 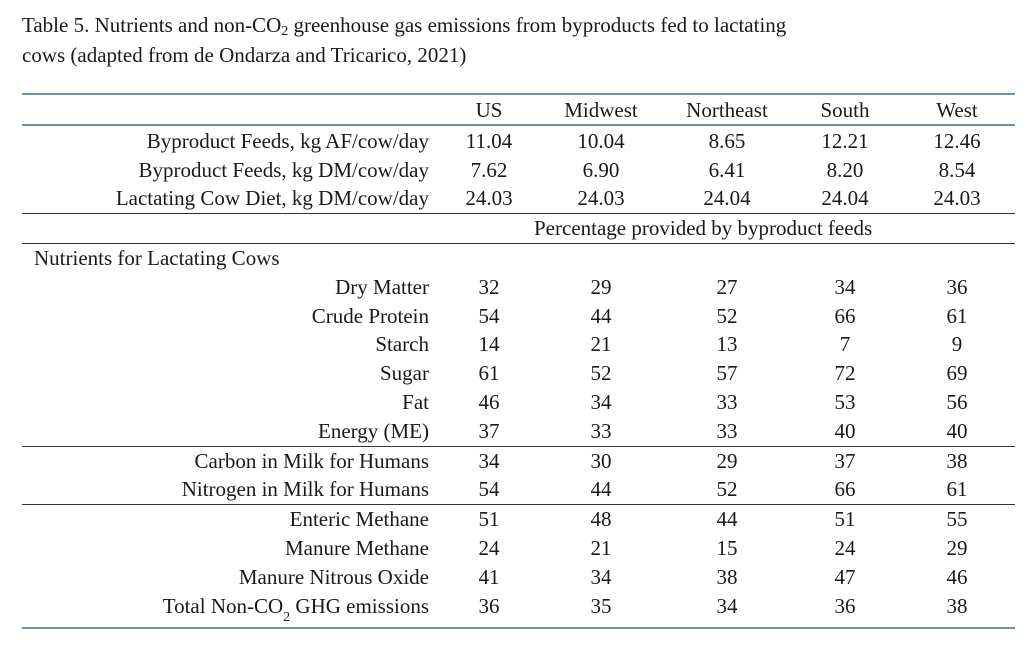 What do you see at coordinates (489, 606) in the screenshot?
I see `cell-us: 36` at bounding box center [489, 606].